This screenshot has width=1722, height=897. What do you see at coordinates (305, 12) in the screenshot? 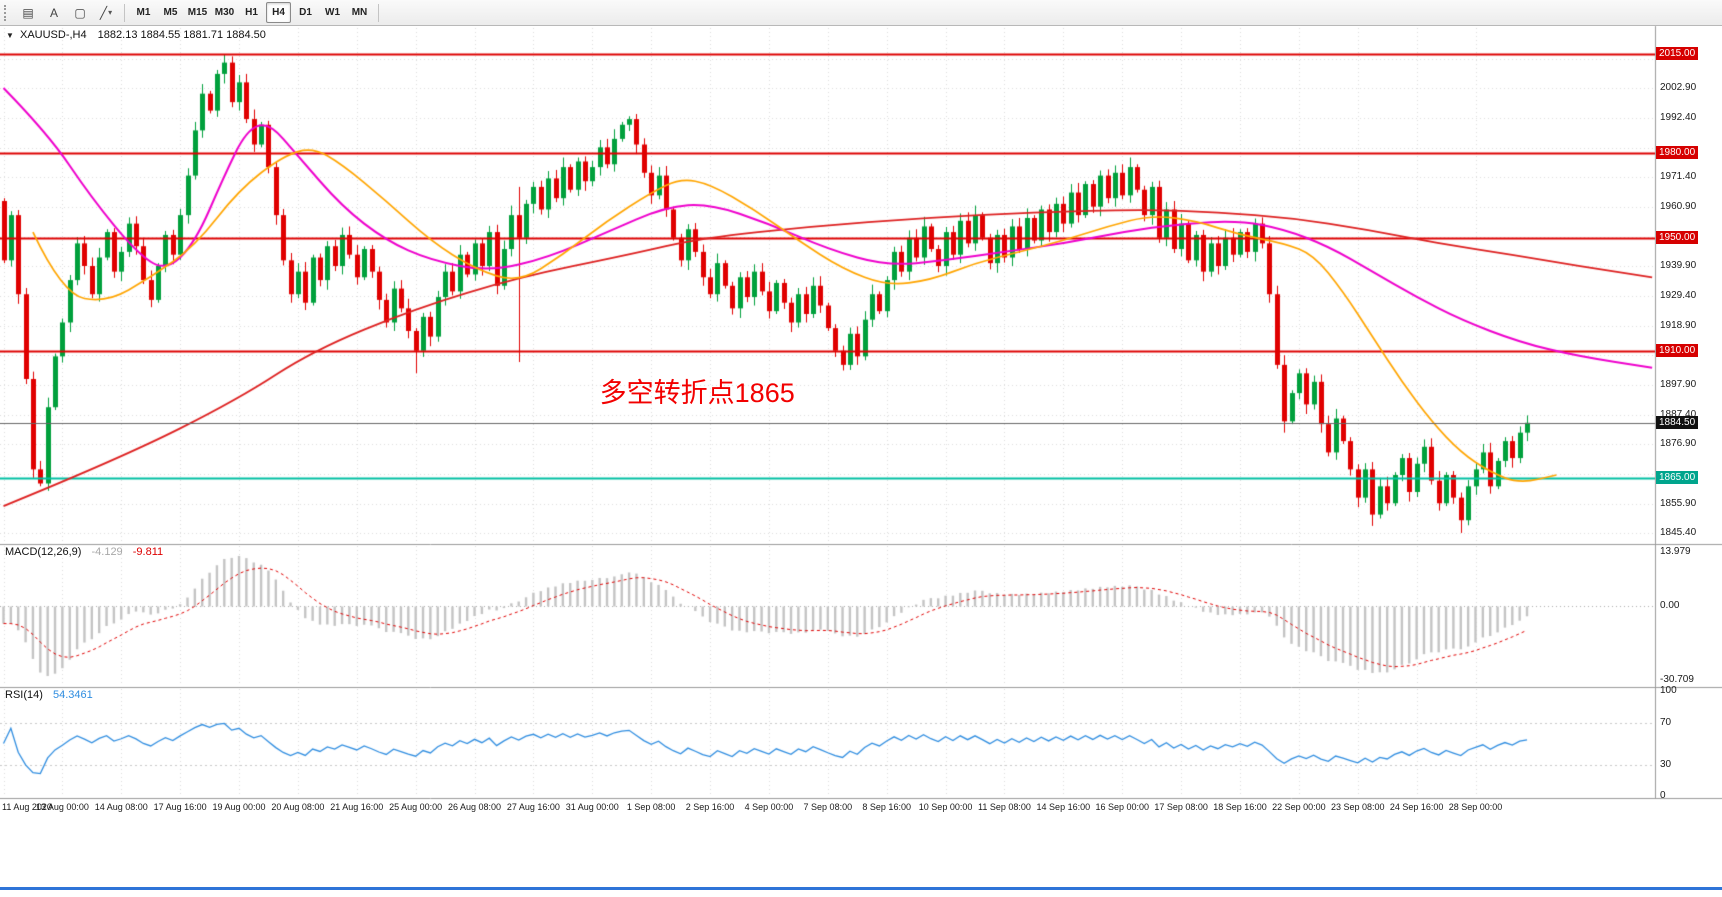
I see `timeframe-d1-button: D1` at bounding box center [305, 12].